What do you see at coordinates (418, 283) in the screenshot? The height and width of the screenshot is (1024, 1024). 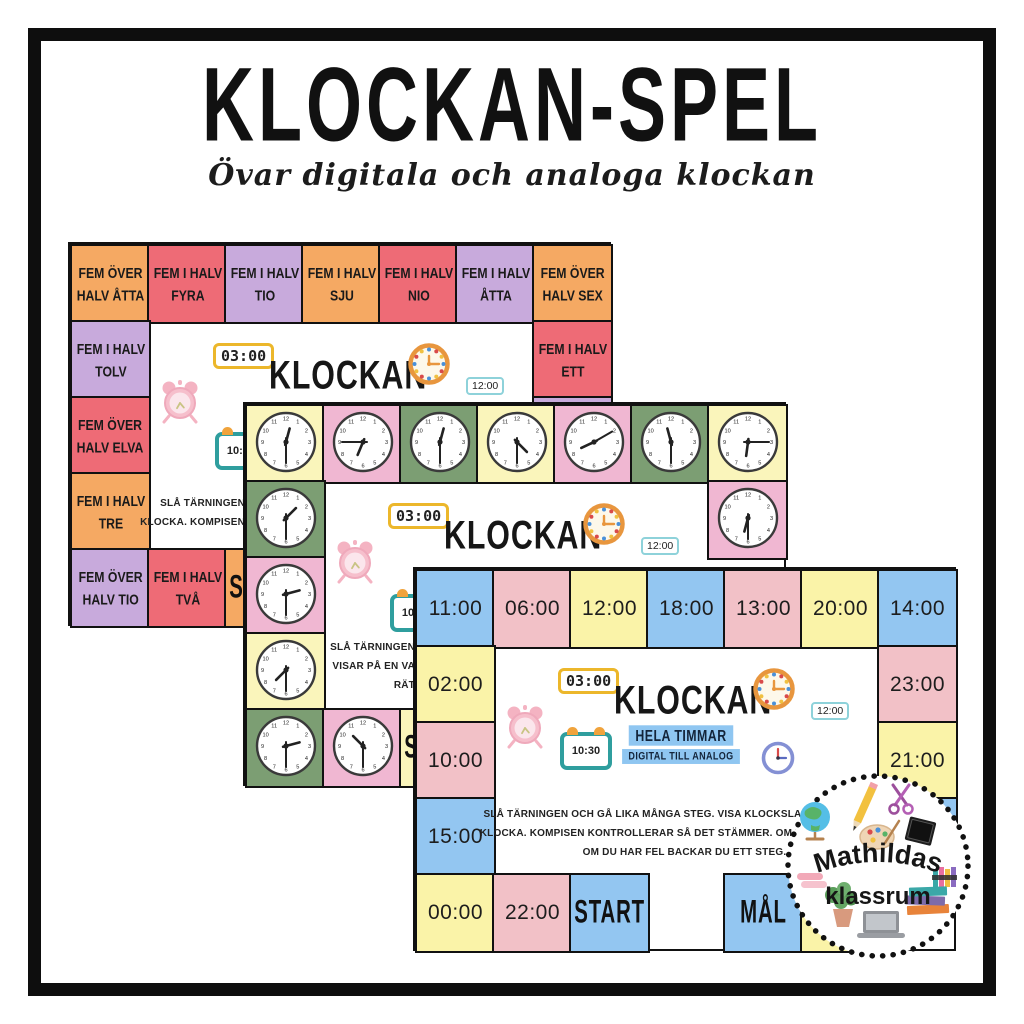 I see `cell-label: FEM I HALV NIO` at bounding box center [418, 283].